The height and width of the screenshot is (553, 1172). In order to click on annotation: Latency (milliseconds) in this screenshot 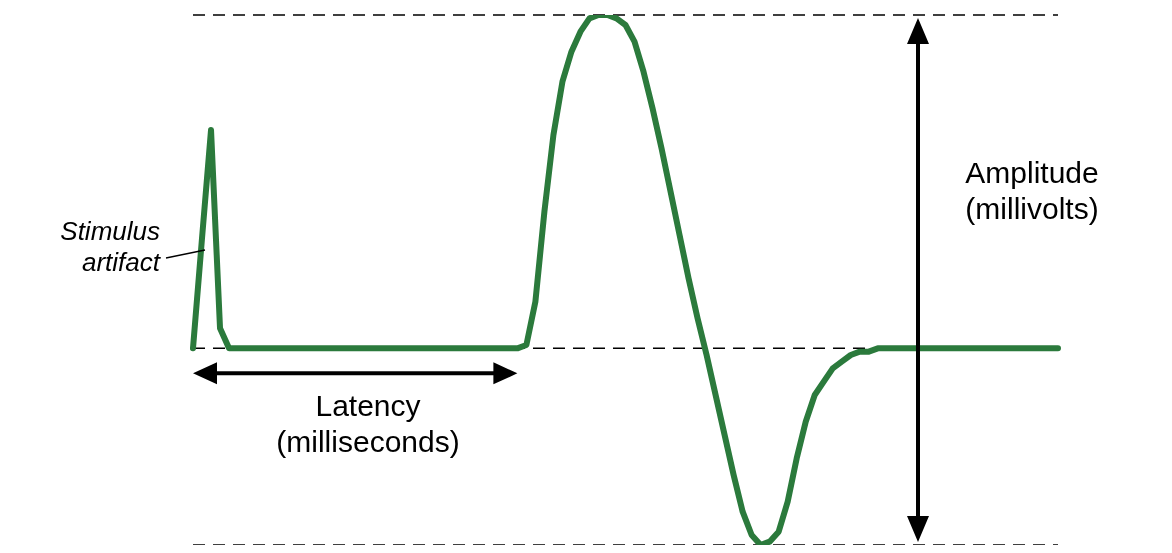, I will do `click(368, 423)`.